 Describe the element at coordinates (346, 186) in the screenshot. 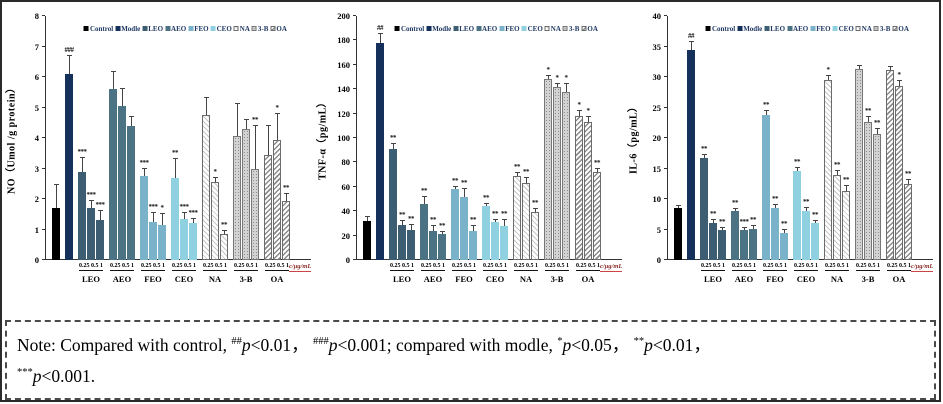

I see `y-tick-label: 60` at that location.